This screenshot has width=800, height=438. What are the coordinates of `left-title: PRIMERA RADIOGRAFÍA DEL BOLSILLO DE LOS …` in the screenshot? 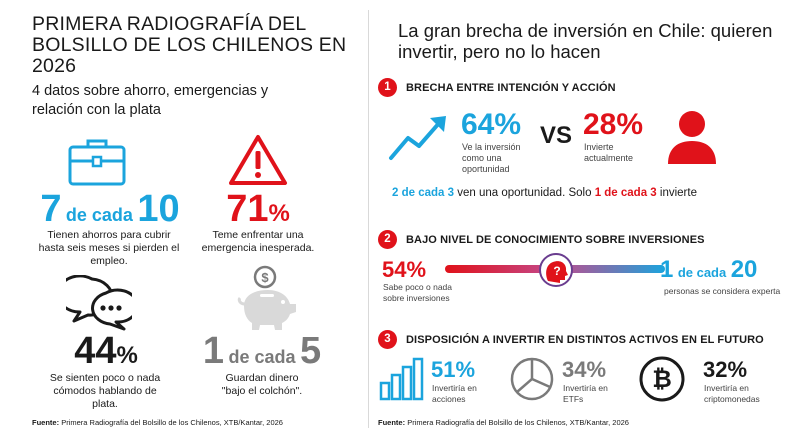 It's located at (189, 45).